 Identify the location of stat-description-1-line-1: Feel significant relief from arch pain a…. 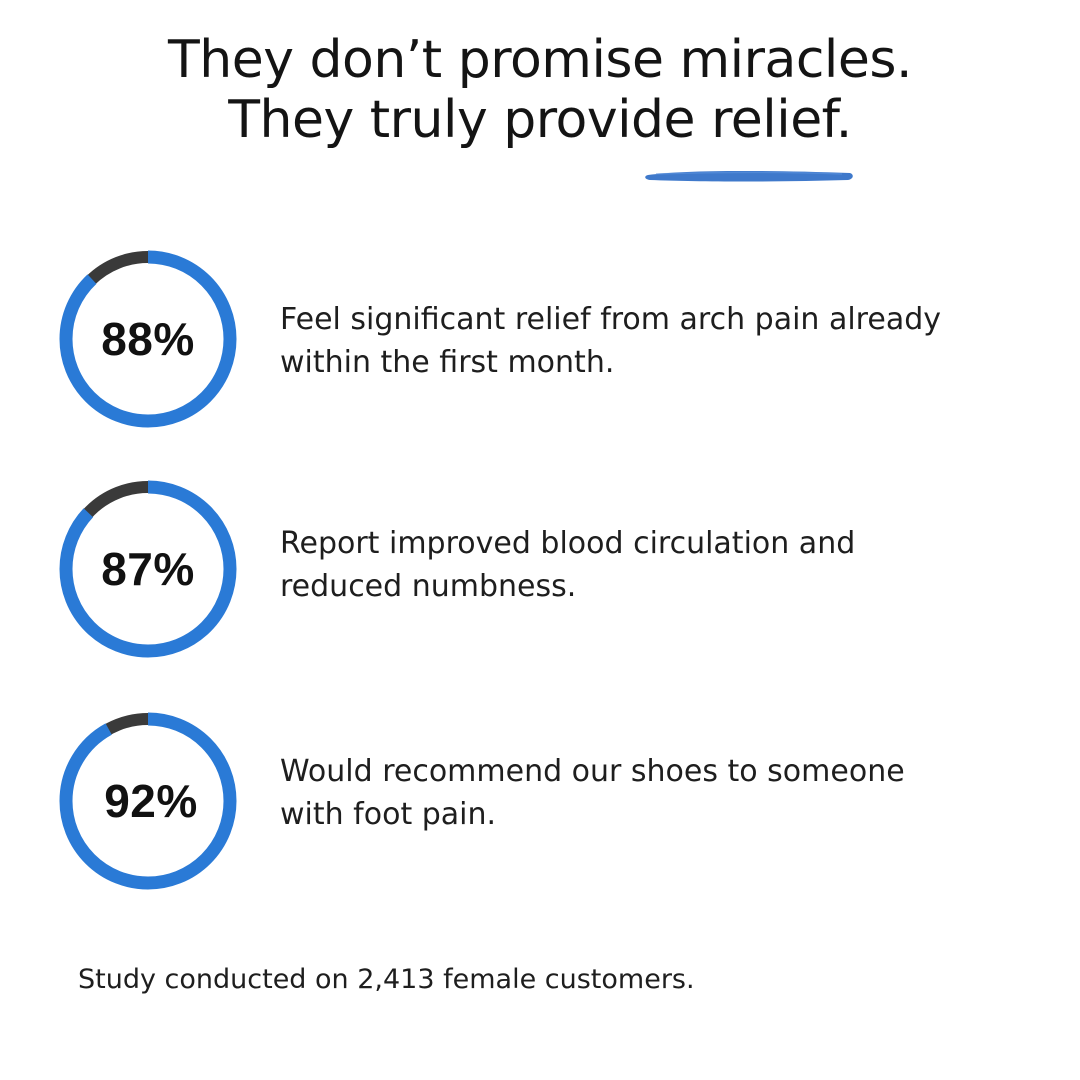
(610, 319).